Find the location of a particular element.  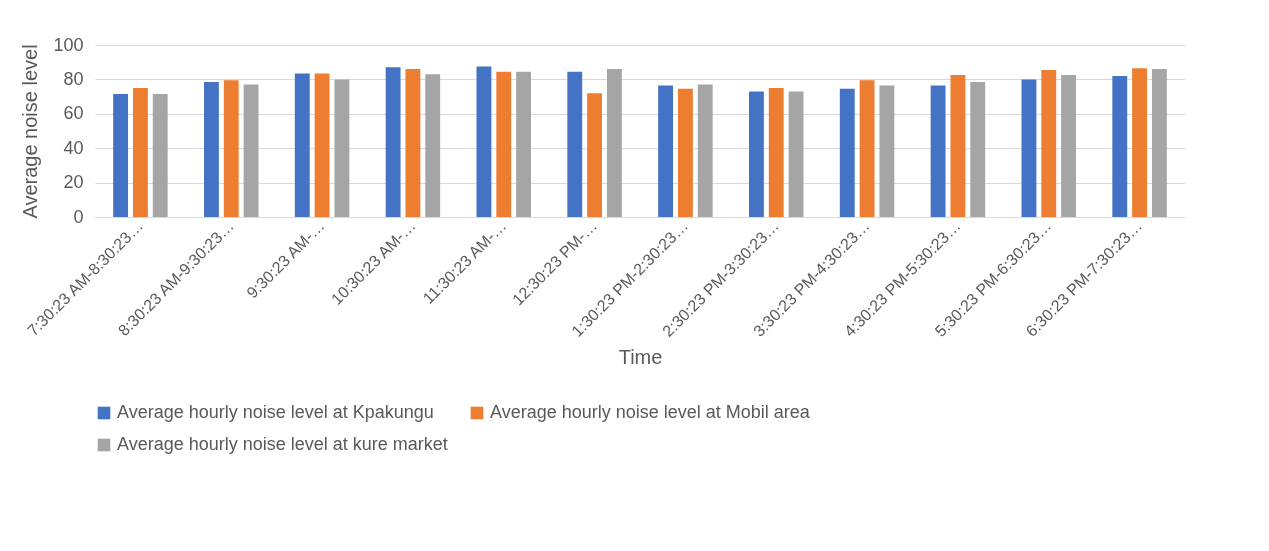

y-tick-label: 80 is located at coordinates (73, 78).